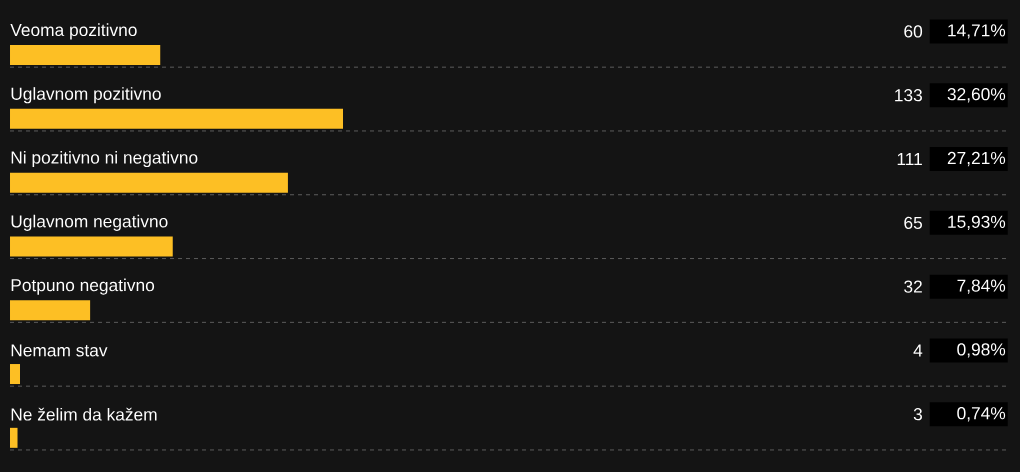 This screenshot has height=472, width=1020. What do you see at coordinates (73, 31) in the screenshot?
I see `y-tick-label: Veoma pozitivno` at bounding box center [73, 31].